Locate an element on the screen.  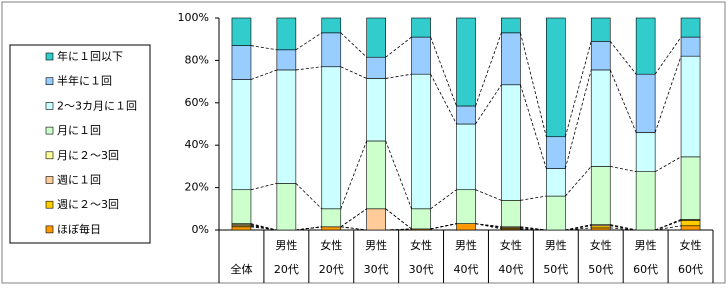
x-tick-label: 50代 is located at coordinates (555, 269).